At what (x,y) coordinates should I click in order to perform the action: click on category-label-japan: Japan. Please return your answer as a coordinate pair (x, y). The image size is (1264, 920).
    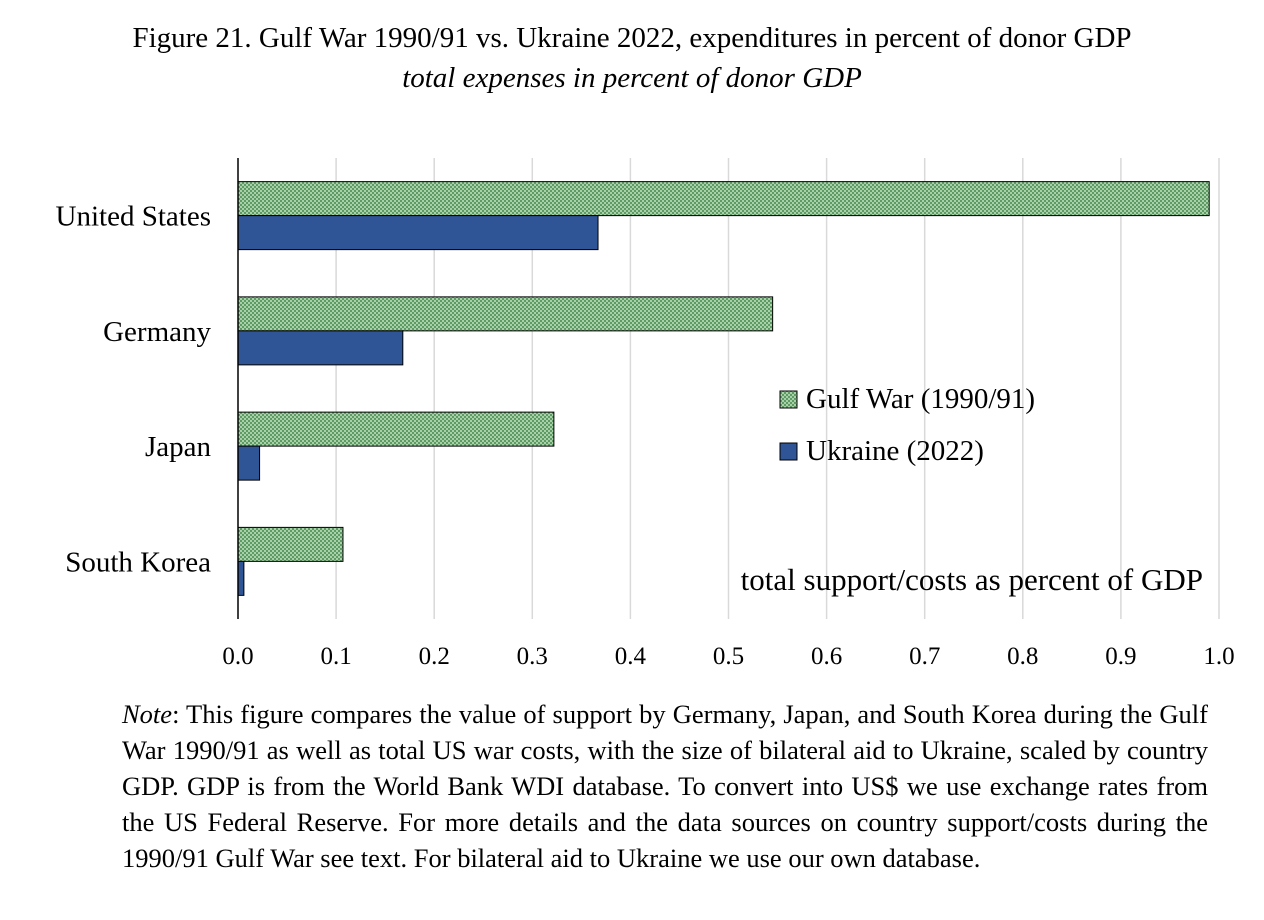
    Looking at the image, I should click on (178, 447).